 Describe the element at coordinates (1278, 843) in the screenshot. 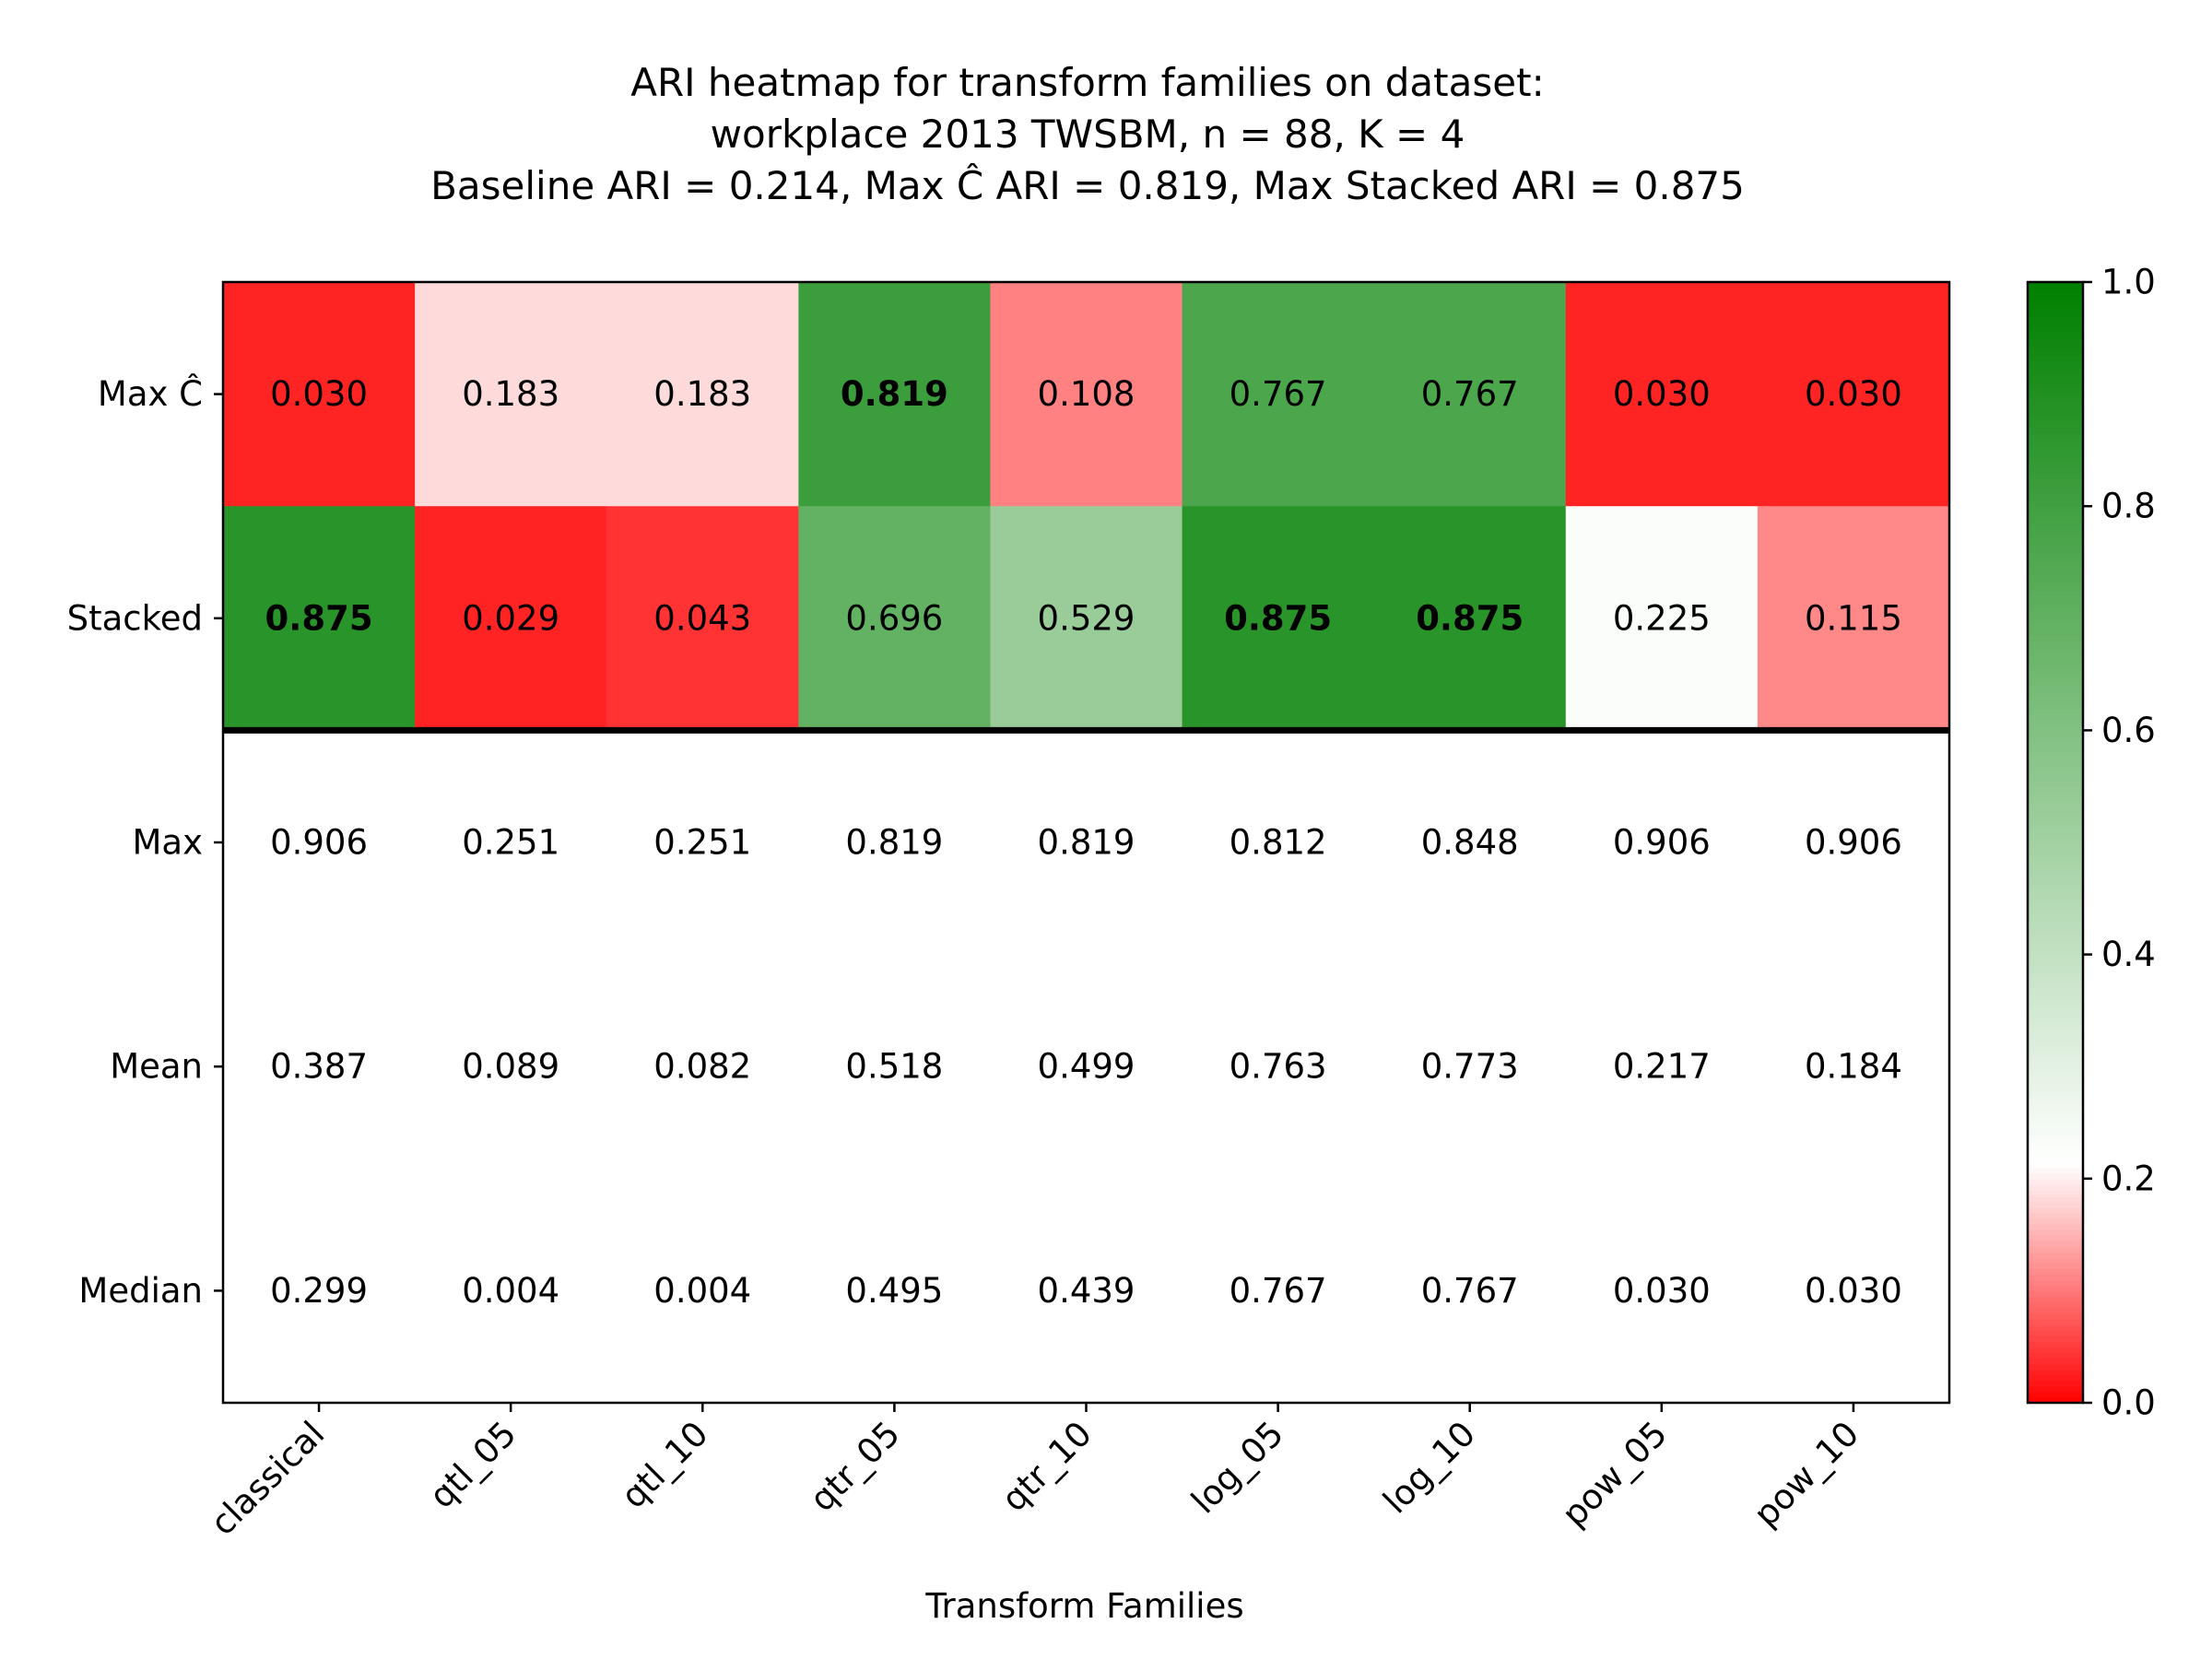

I see `cell-value-label: 0.812` at that location.